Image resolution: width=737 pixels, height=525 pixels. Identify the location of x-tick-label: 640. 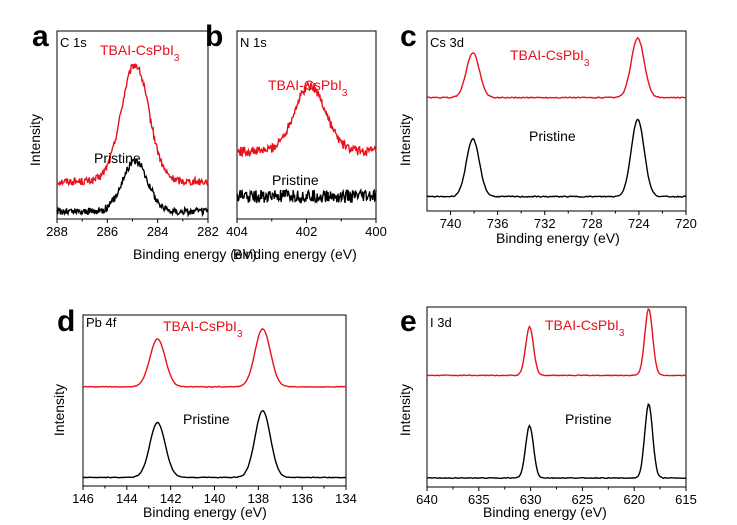
(427, 499).